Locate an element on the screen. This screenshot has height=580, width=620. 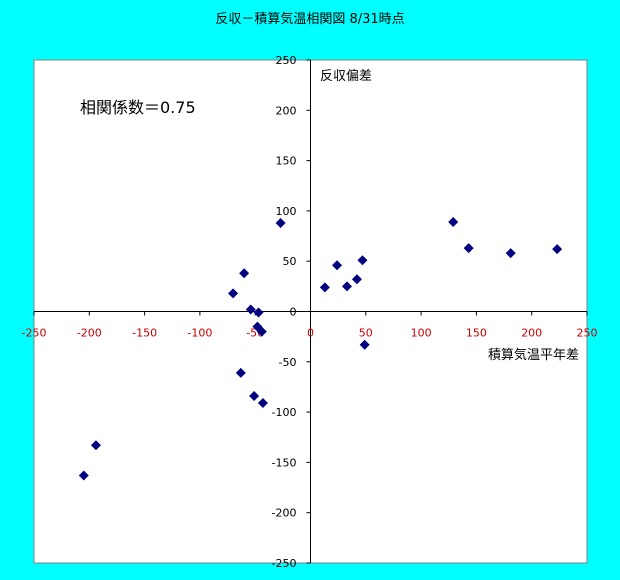
x-tick-label: 50 is located at coordinates (366, 333).